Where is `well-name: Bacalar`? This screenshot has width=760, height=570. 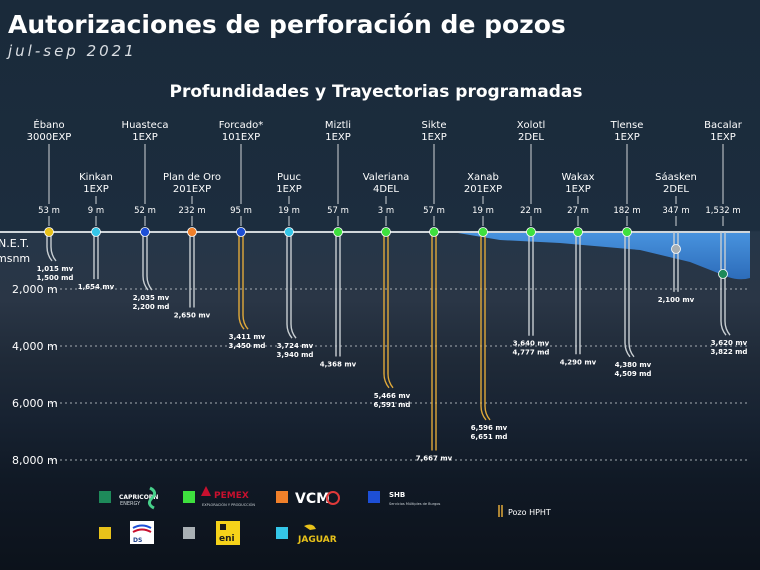 well-name: Bacalar is located at coordinates (723, 125).